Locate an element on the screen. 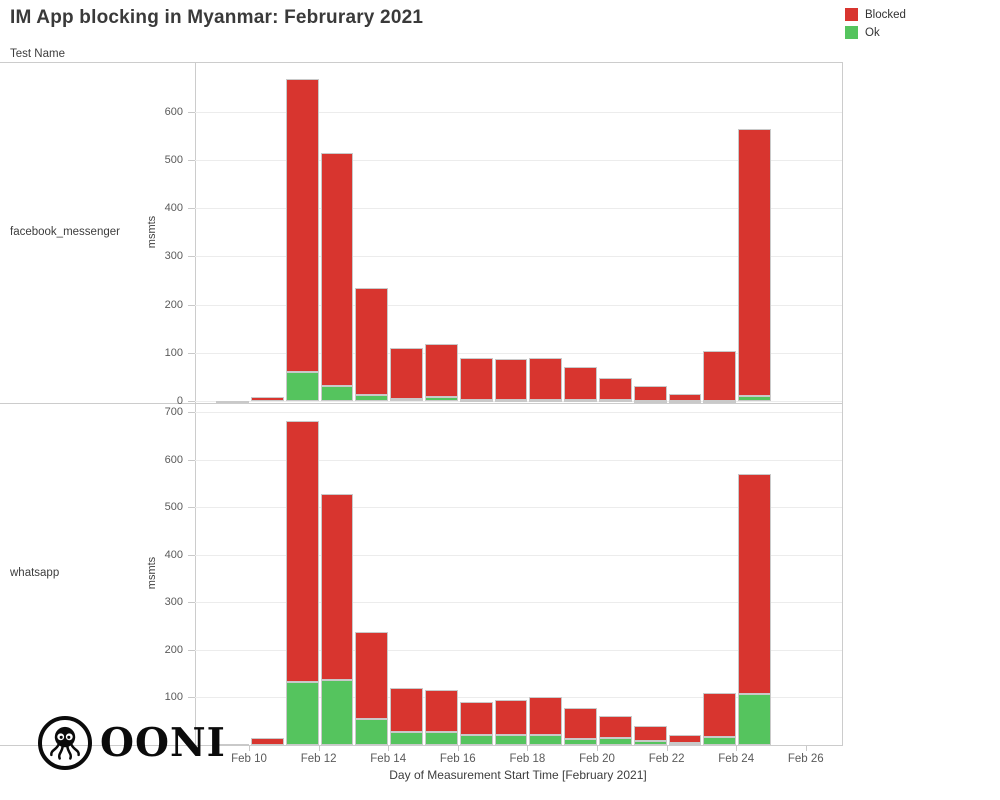  octopus-glyph is located at coordinates (65, 743).